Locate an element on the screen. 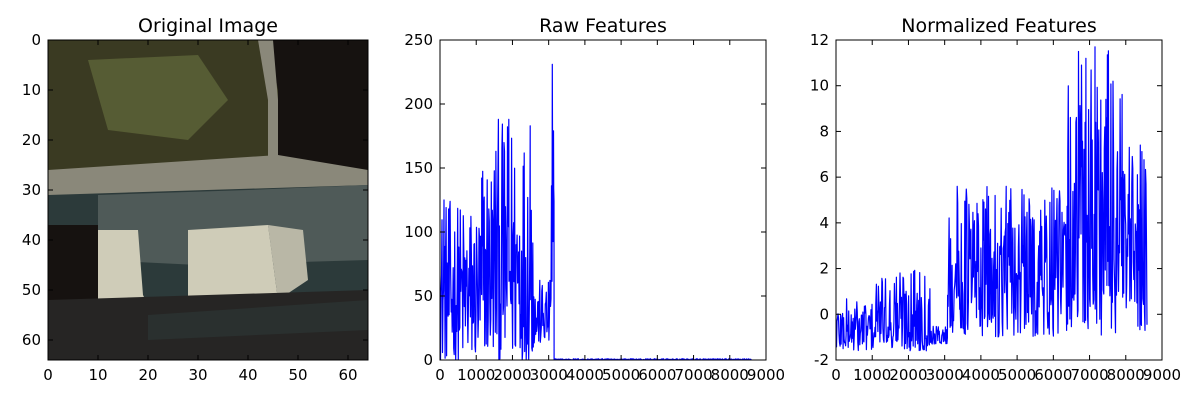 The image size is (1200, 400). image-light-panel-right is located at coordinates (288, 262).